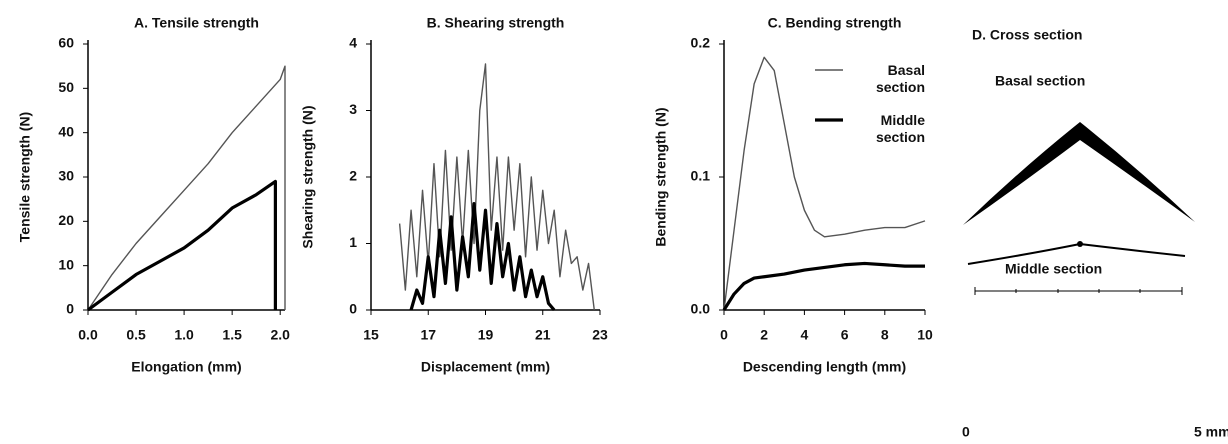 The width and height of the screenshot is (1228, 444). What do you see at coordinates (353, 43) in the screenshot?
I see `y-tick-label: 4` at bounding box center [353, 43].